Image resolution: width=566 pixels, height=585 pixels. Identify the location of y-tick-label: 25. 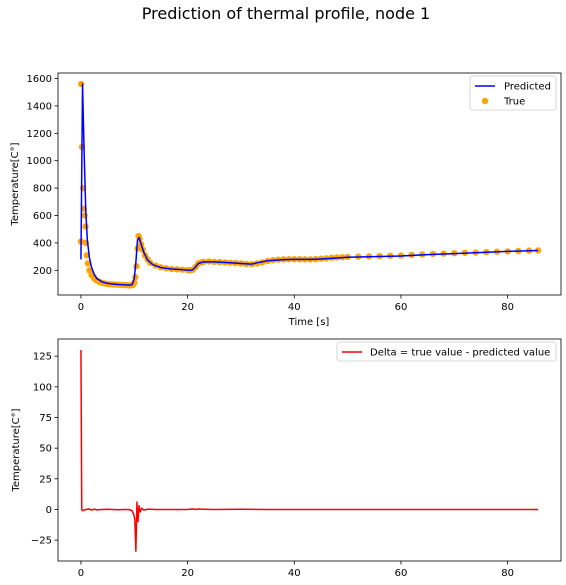
(45, 479).